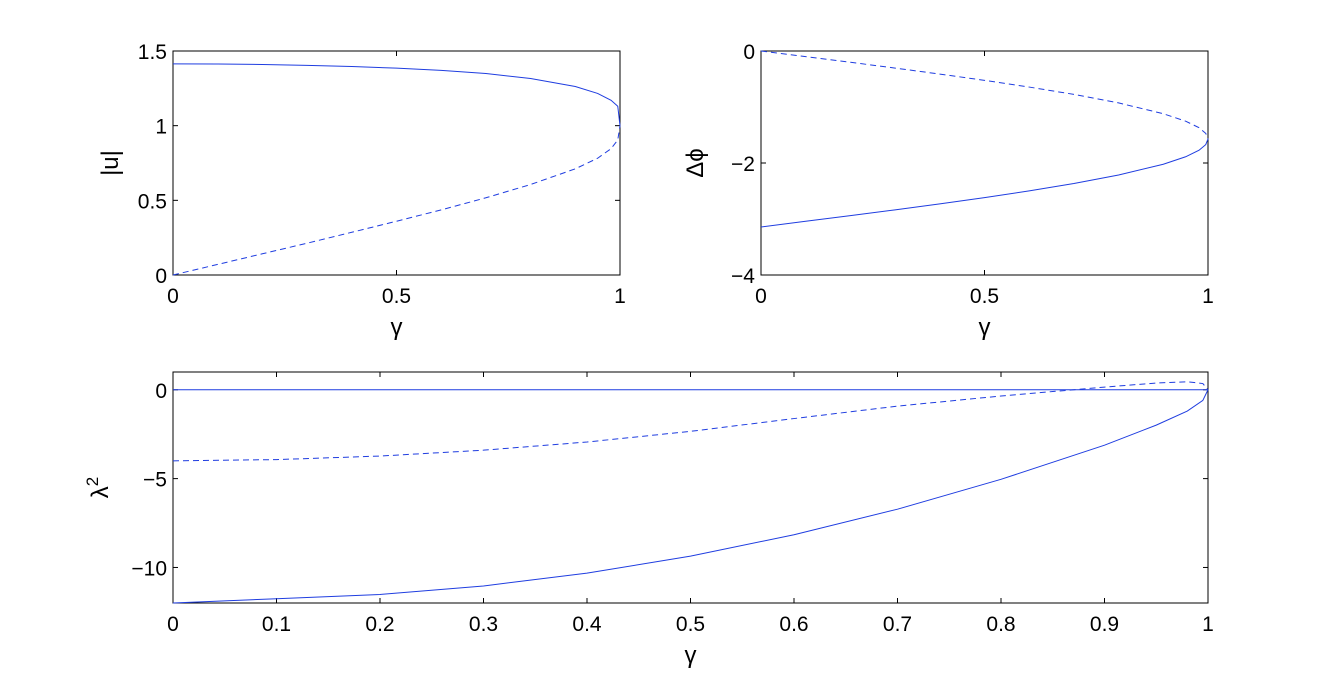 The width and height of the screenshot is (1334, 678). What do you see at coordinates (152, 52) in the screenshot?
I see `y-tick-label: 1.5` at bounding box center [152, 52].